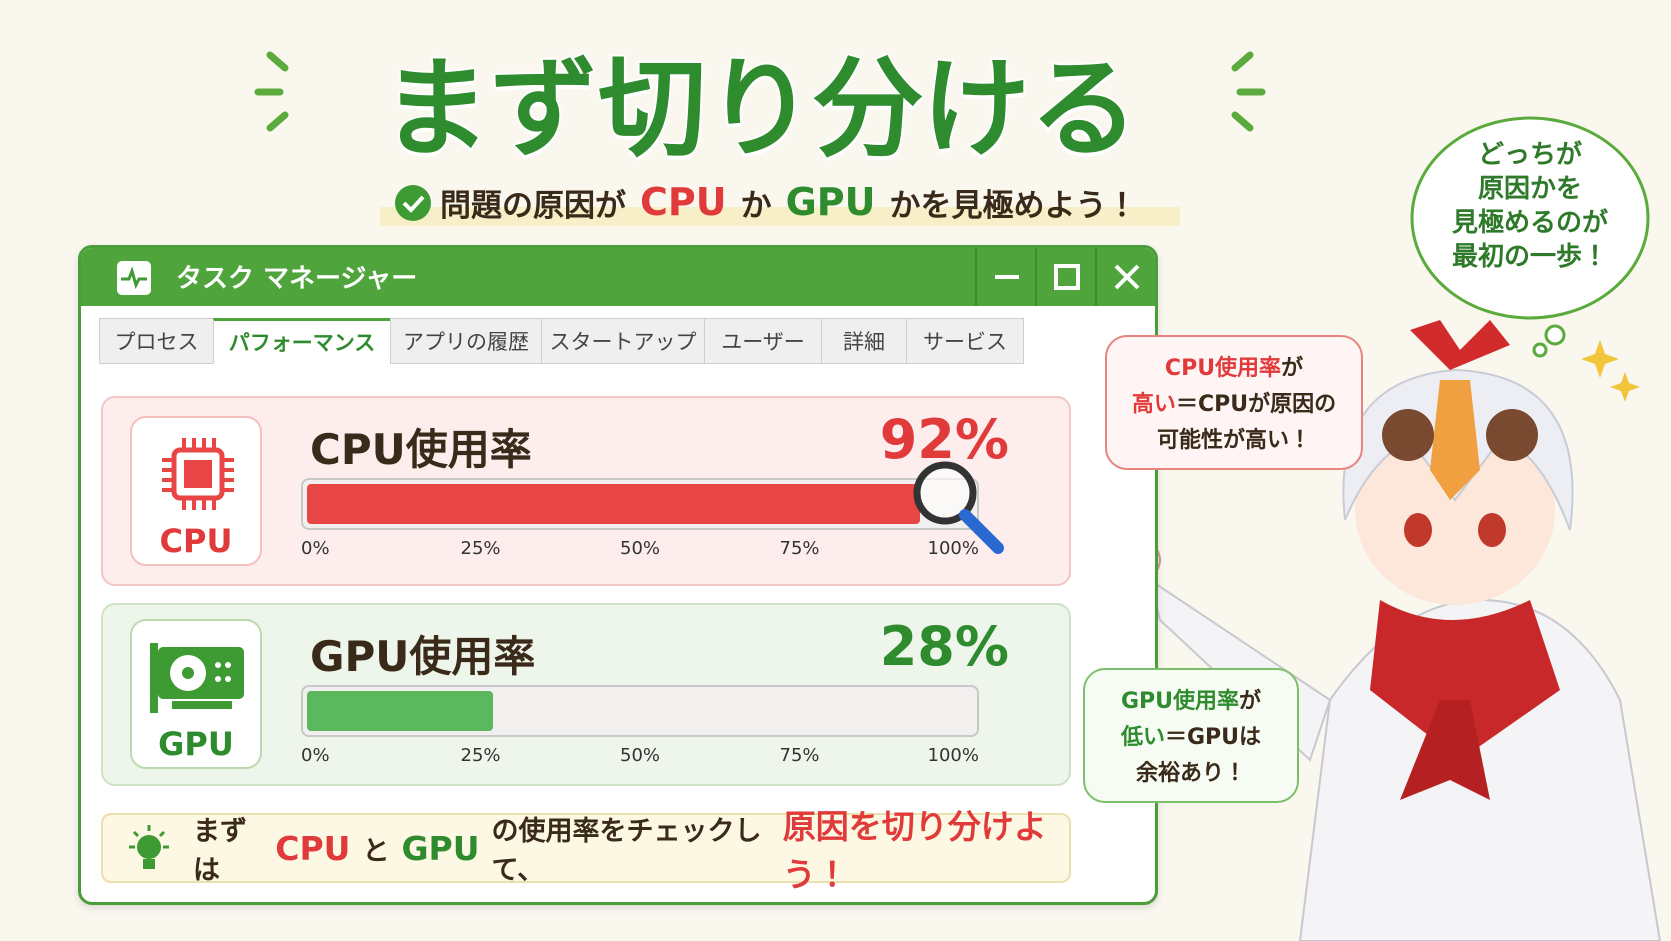  Describe the element at coordinates (944, 646) in the screenshot. I see `gpu-value: 28%` at that location.